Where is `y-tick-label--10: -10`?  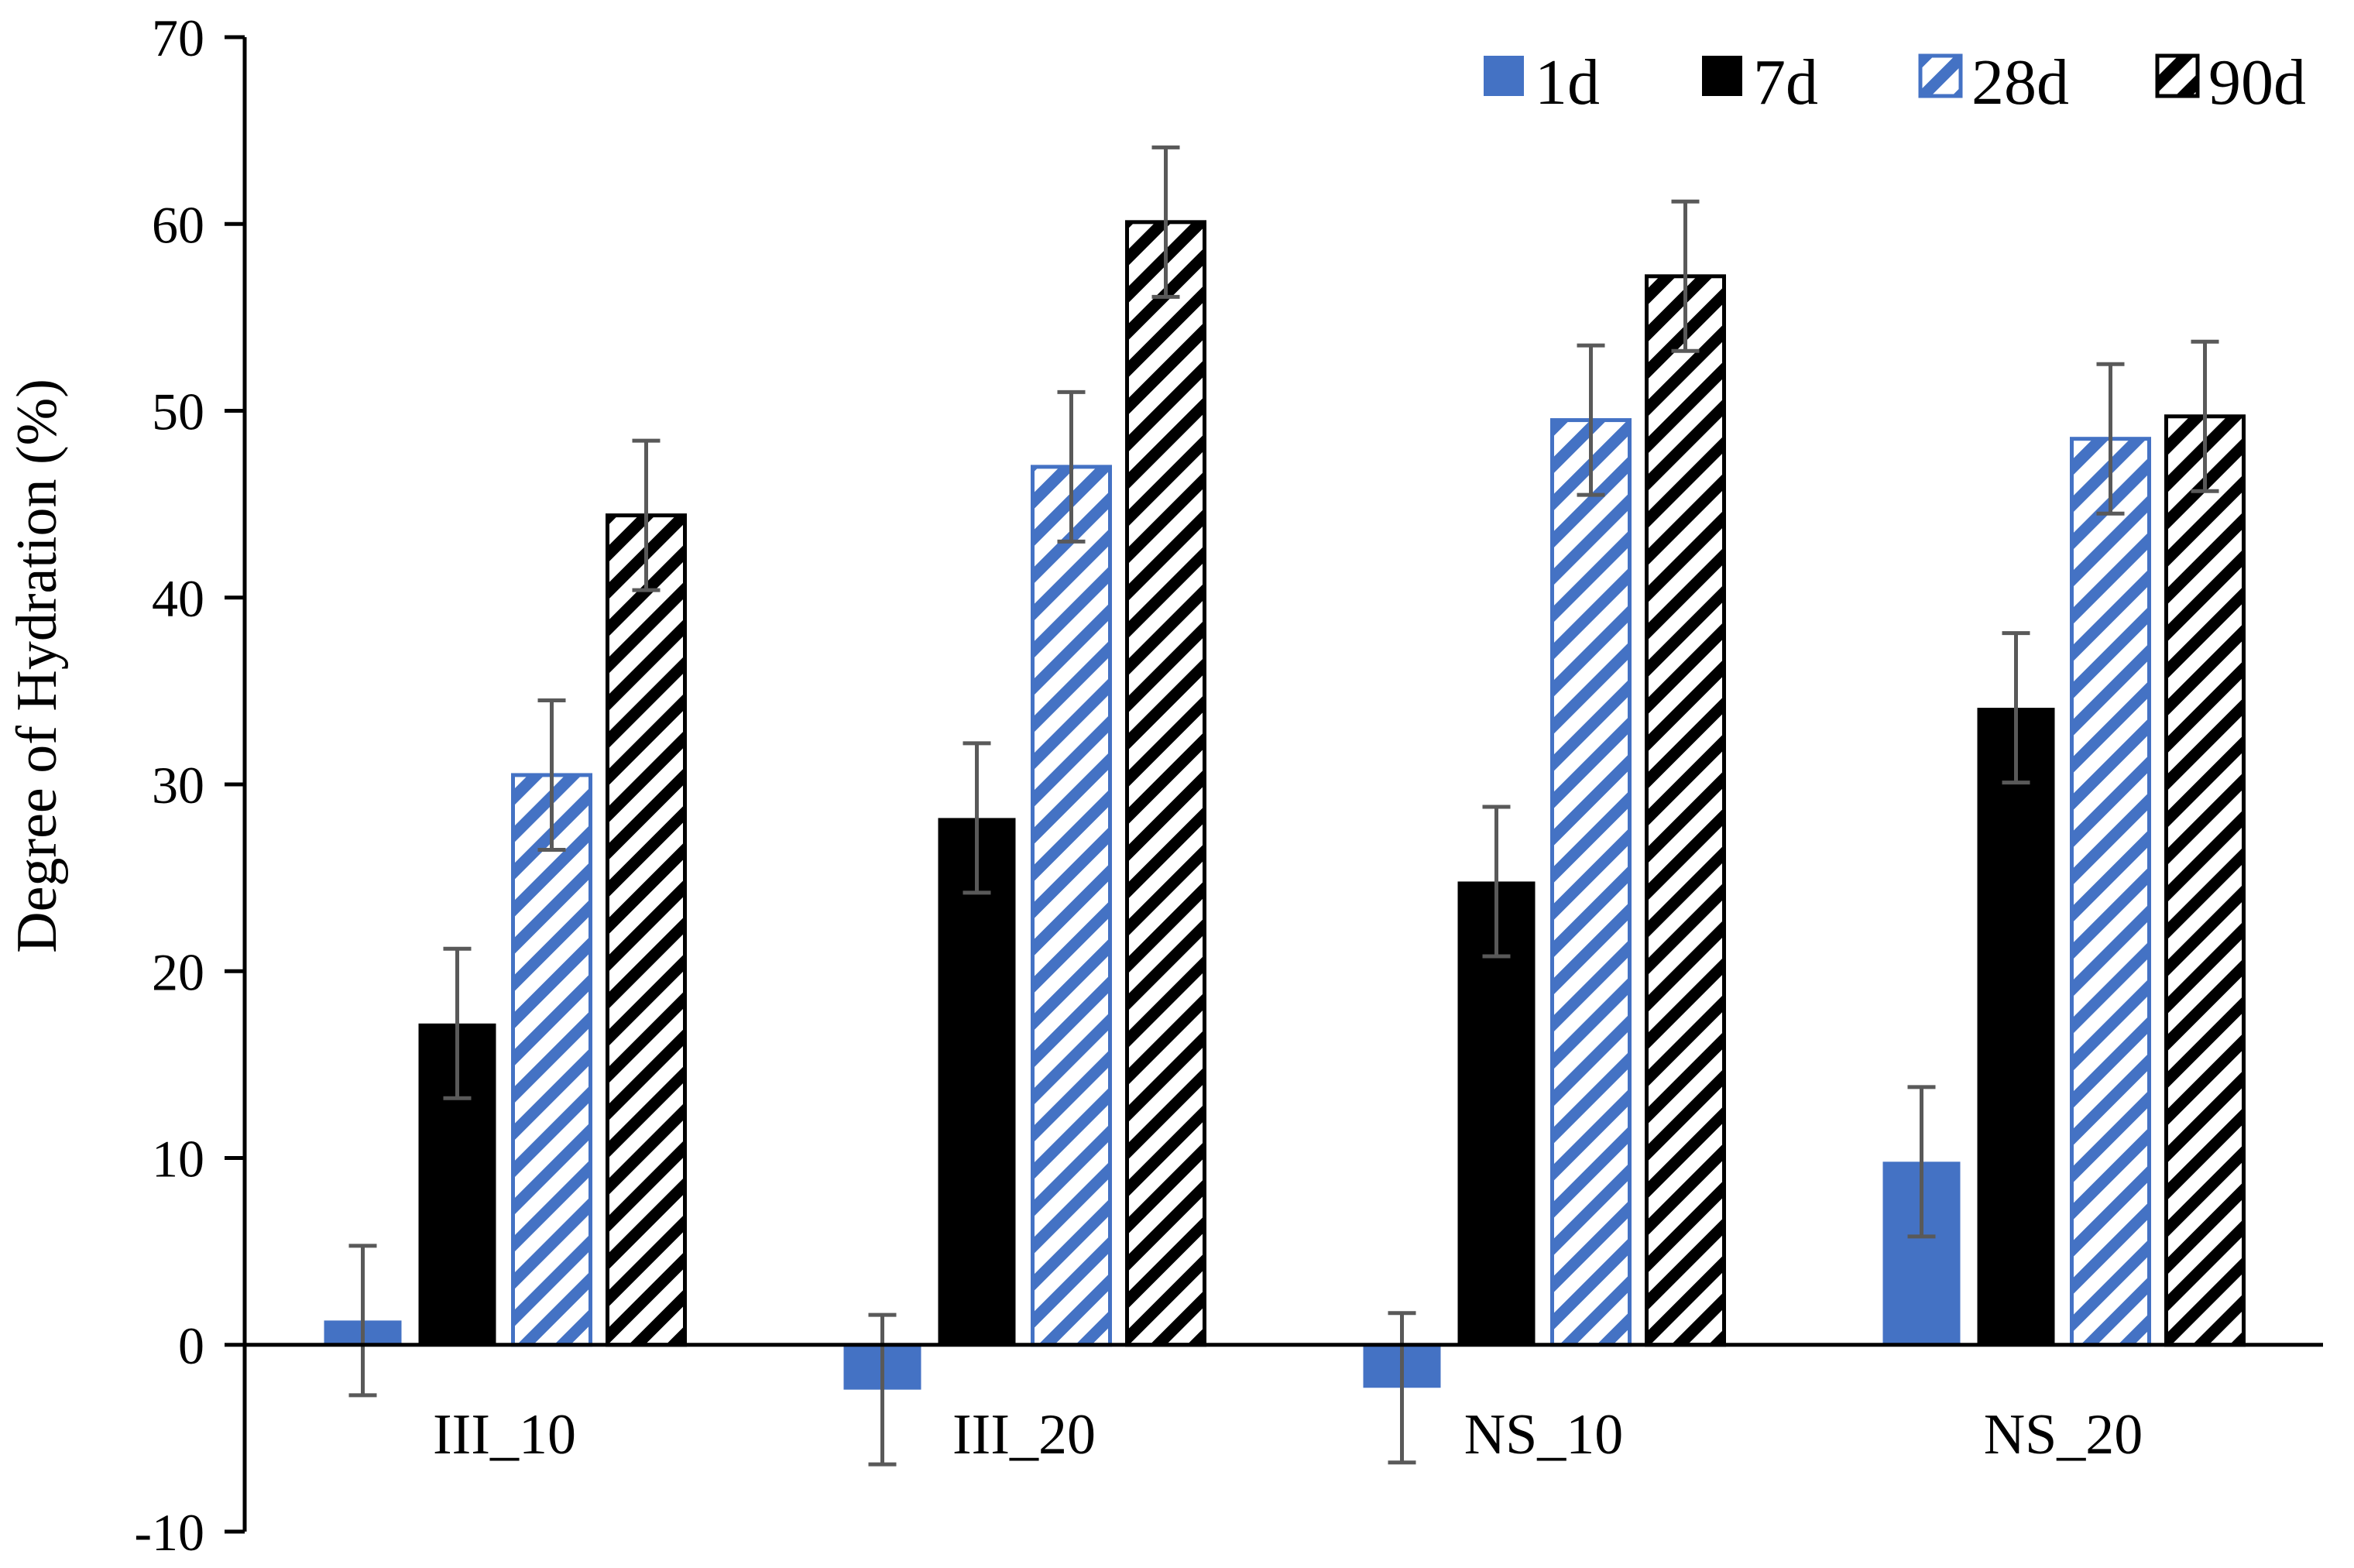 y-tick-label--10: -10 is located at coordinates (169, 1532).